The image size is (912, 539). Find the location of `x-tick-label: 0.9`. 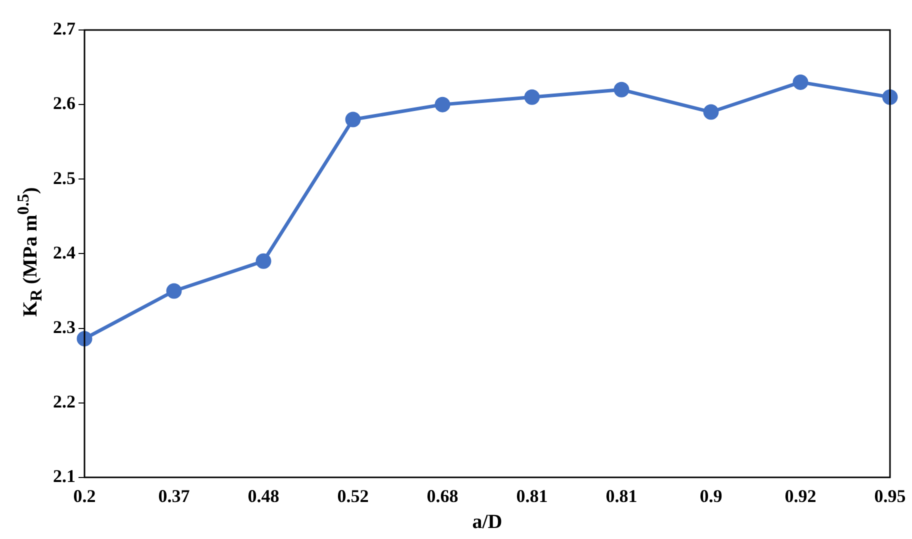

x-tick-label: 0.9 is located at coordinates (711, 496).